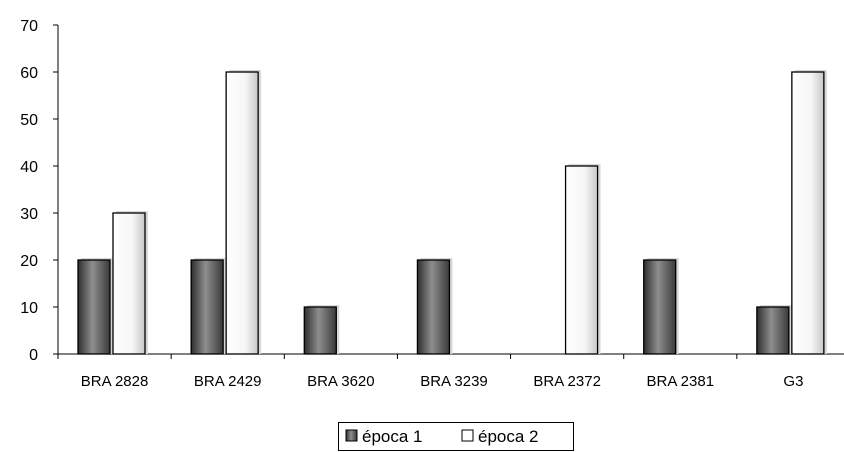 This screenshot has width=844, height=452. Describe the element at coordinates (29, 120) in the screenshot. I see `y-tick-label: 50` at that location.